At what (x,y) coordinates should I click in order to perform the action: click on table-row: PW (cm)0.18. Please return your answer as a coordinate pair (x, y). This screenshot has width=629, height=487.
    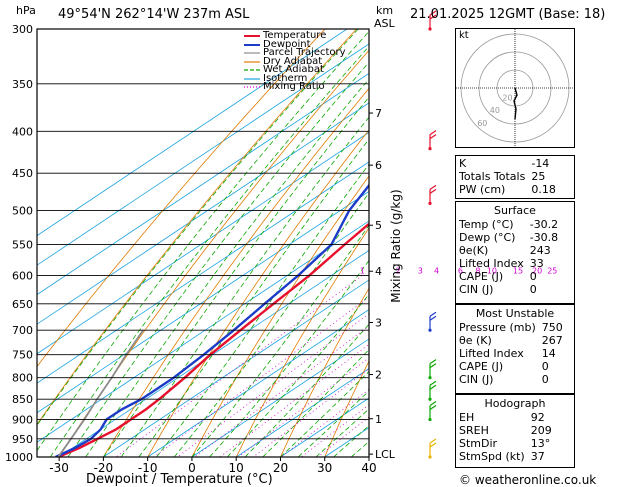
    Looking at the image, I should click on (515, 189).